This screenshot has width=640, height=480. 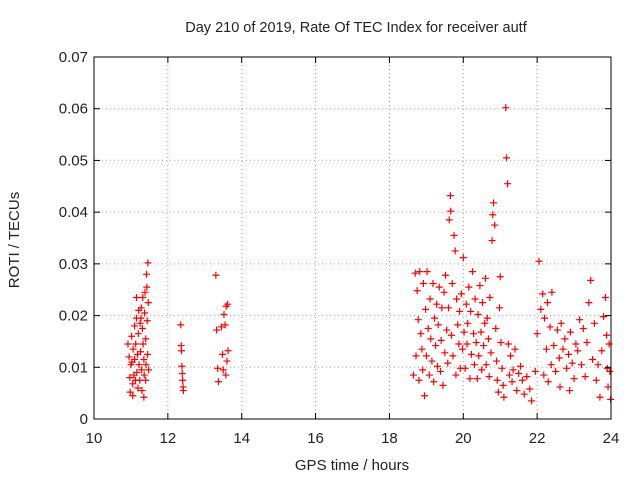 I want to click on x-axis-label: GPS time / hours, so click(x=352, y=465).